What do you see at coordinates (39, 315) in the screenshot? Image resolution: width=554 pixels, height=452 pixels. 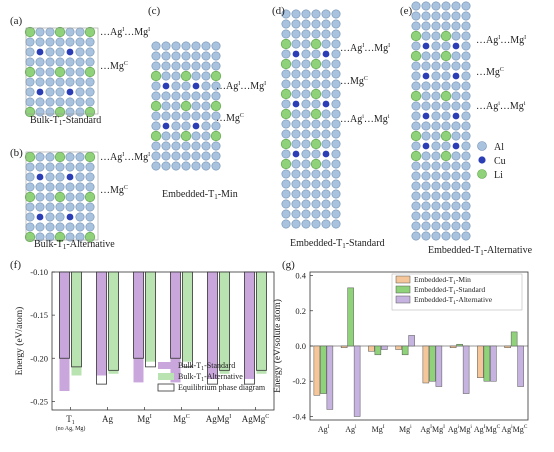 I see `y-tick-label: -0.15` at bounding box center [39, 315].